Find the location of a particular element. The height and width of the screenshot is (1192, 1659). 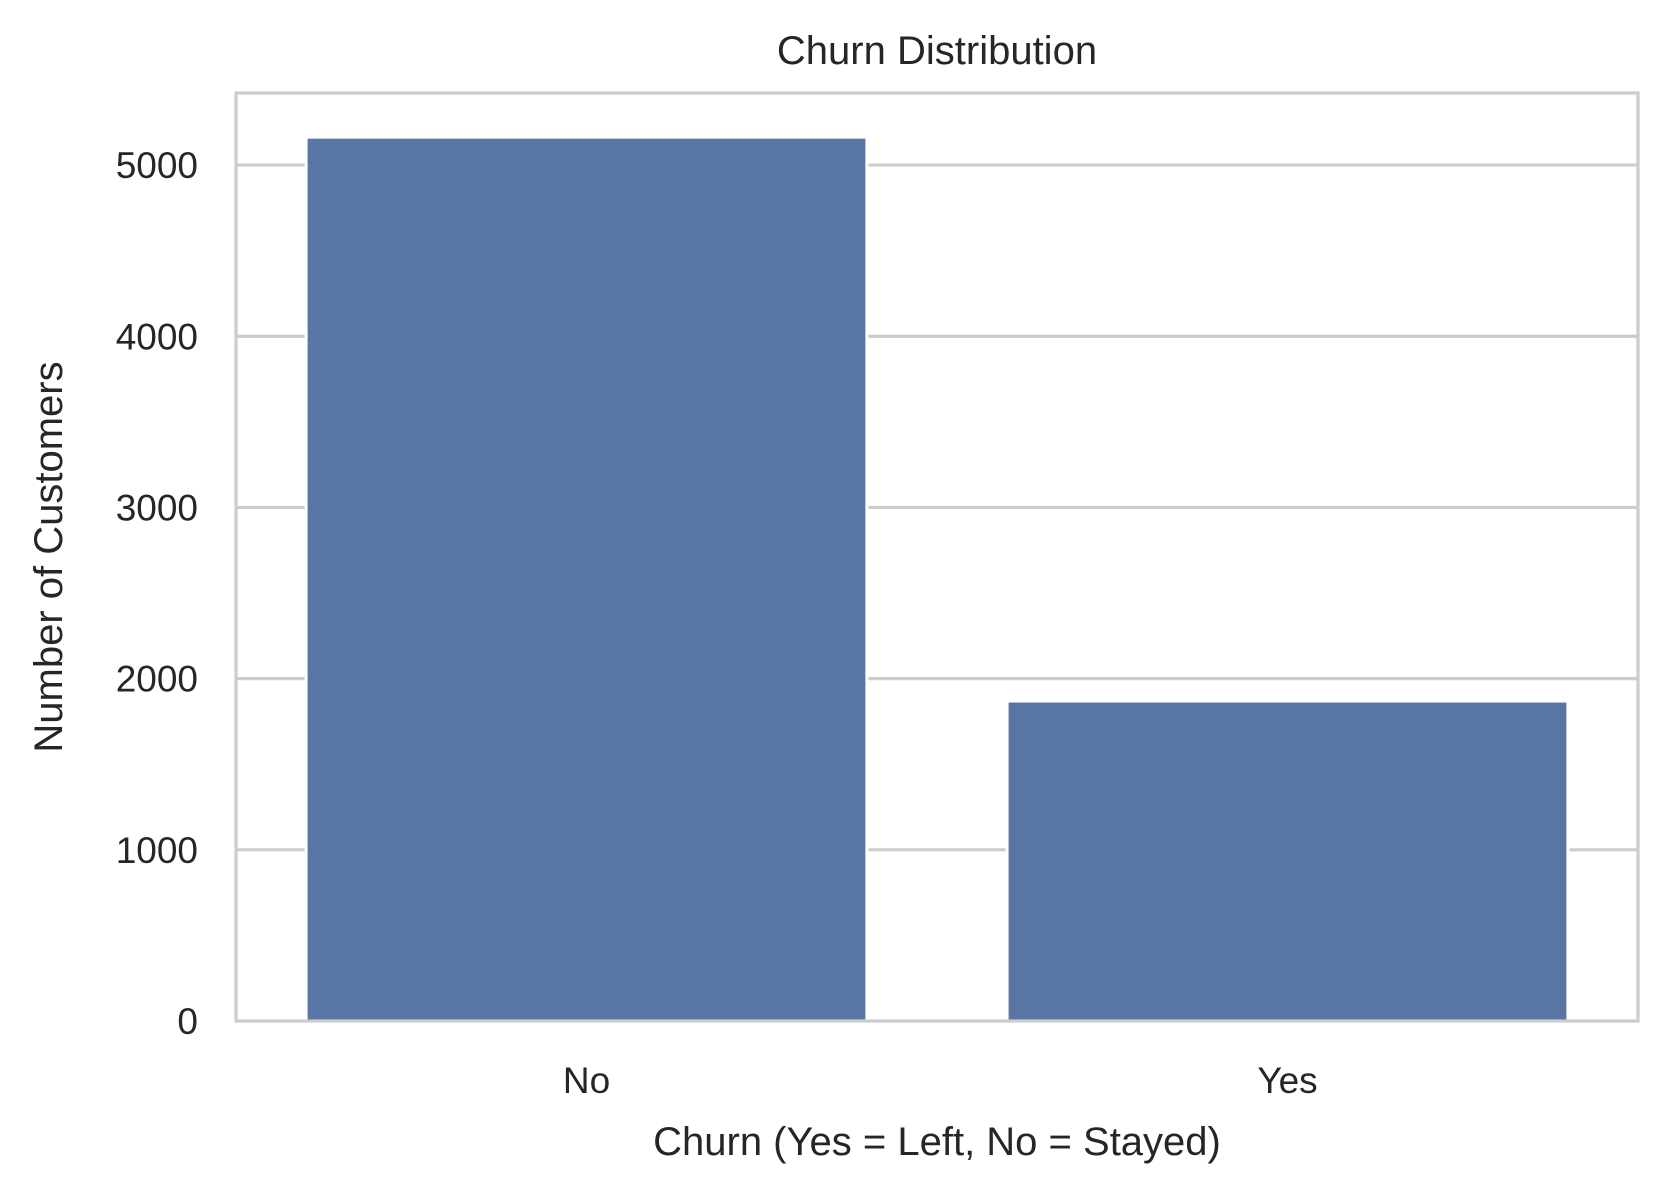

y-tick-labels: 0 1000 2000 3000 4000 5000 is located at coordinates (157, 593).